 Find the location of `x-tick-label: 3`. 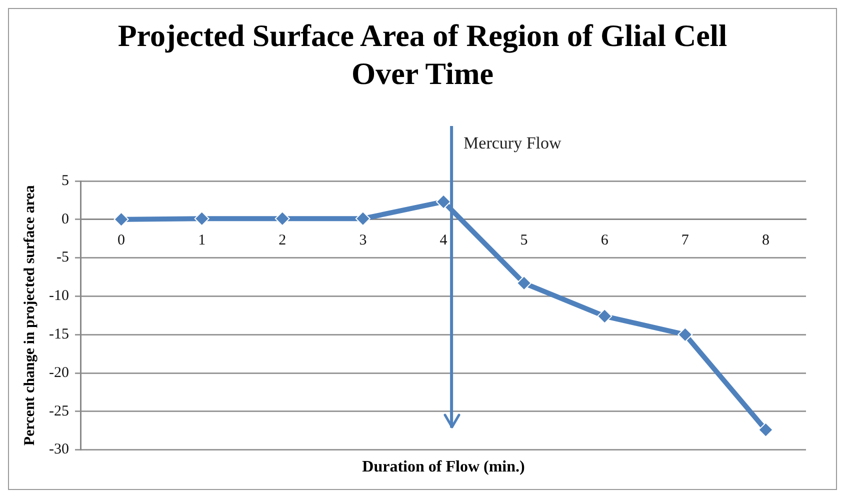

x-tick-label: 3 is located at coordinates (363, 240).